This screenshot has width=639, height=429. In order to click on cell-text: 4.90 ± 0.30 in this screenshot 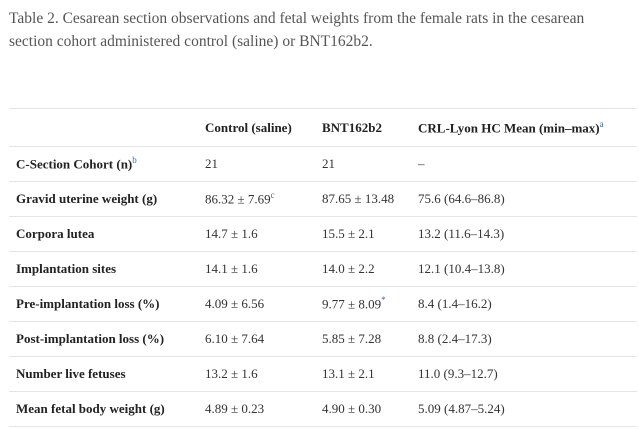, I will do `click(352, 408)`.